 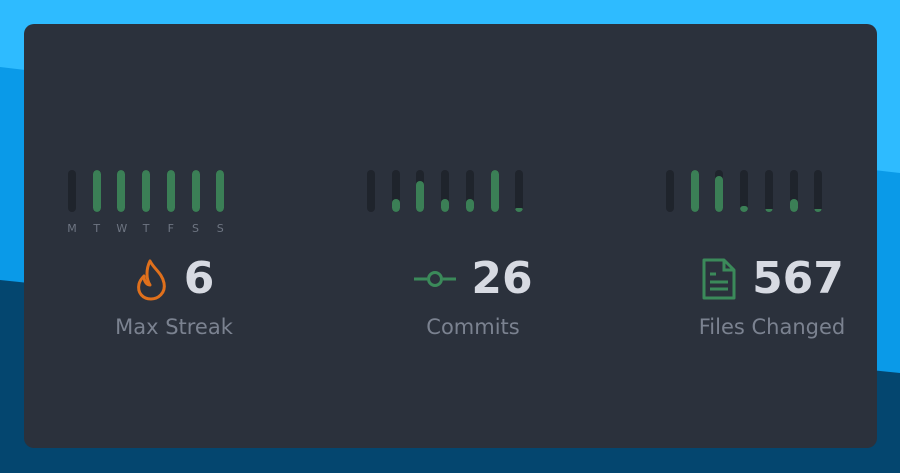 I want to click on commits-bars, so click(x=473, y=191).